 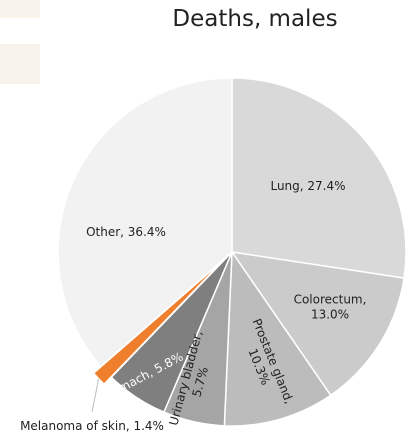 I want to click on slice-colorectum, so click(x=317, y=323).